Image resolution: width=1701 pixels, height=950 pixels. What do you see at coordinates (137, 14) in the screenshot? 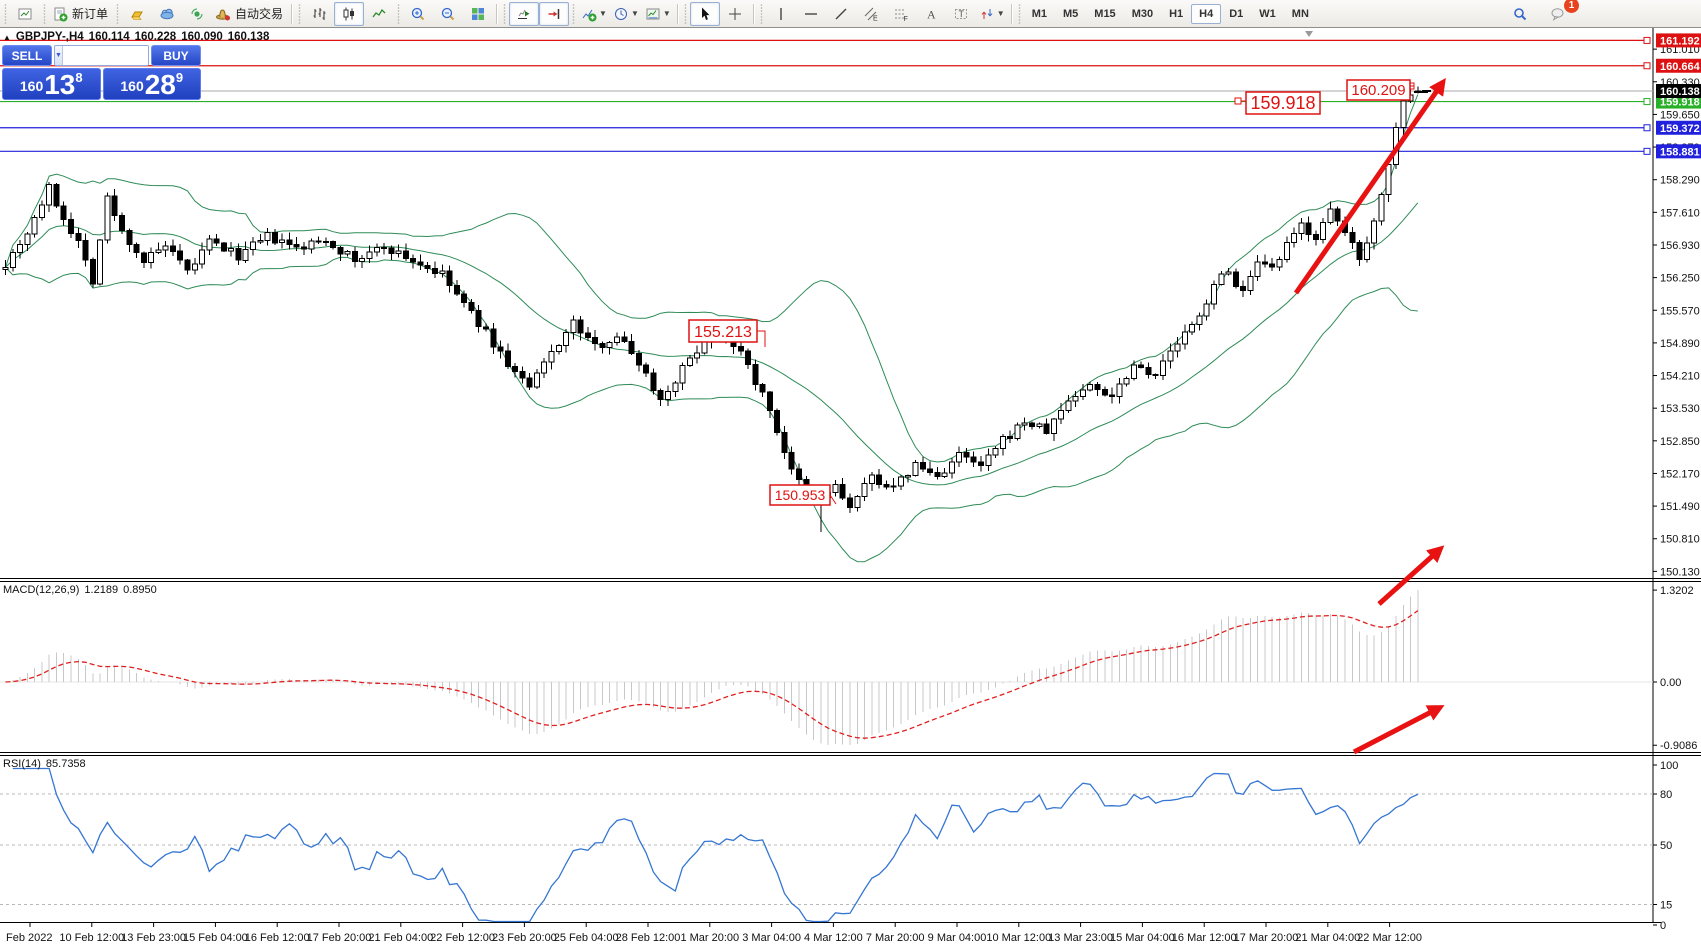
I see `gold-icon` at bounding box center [137, 14].